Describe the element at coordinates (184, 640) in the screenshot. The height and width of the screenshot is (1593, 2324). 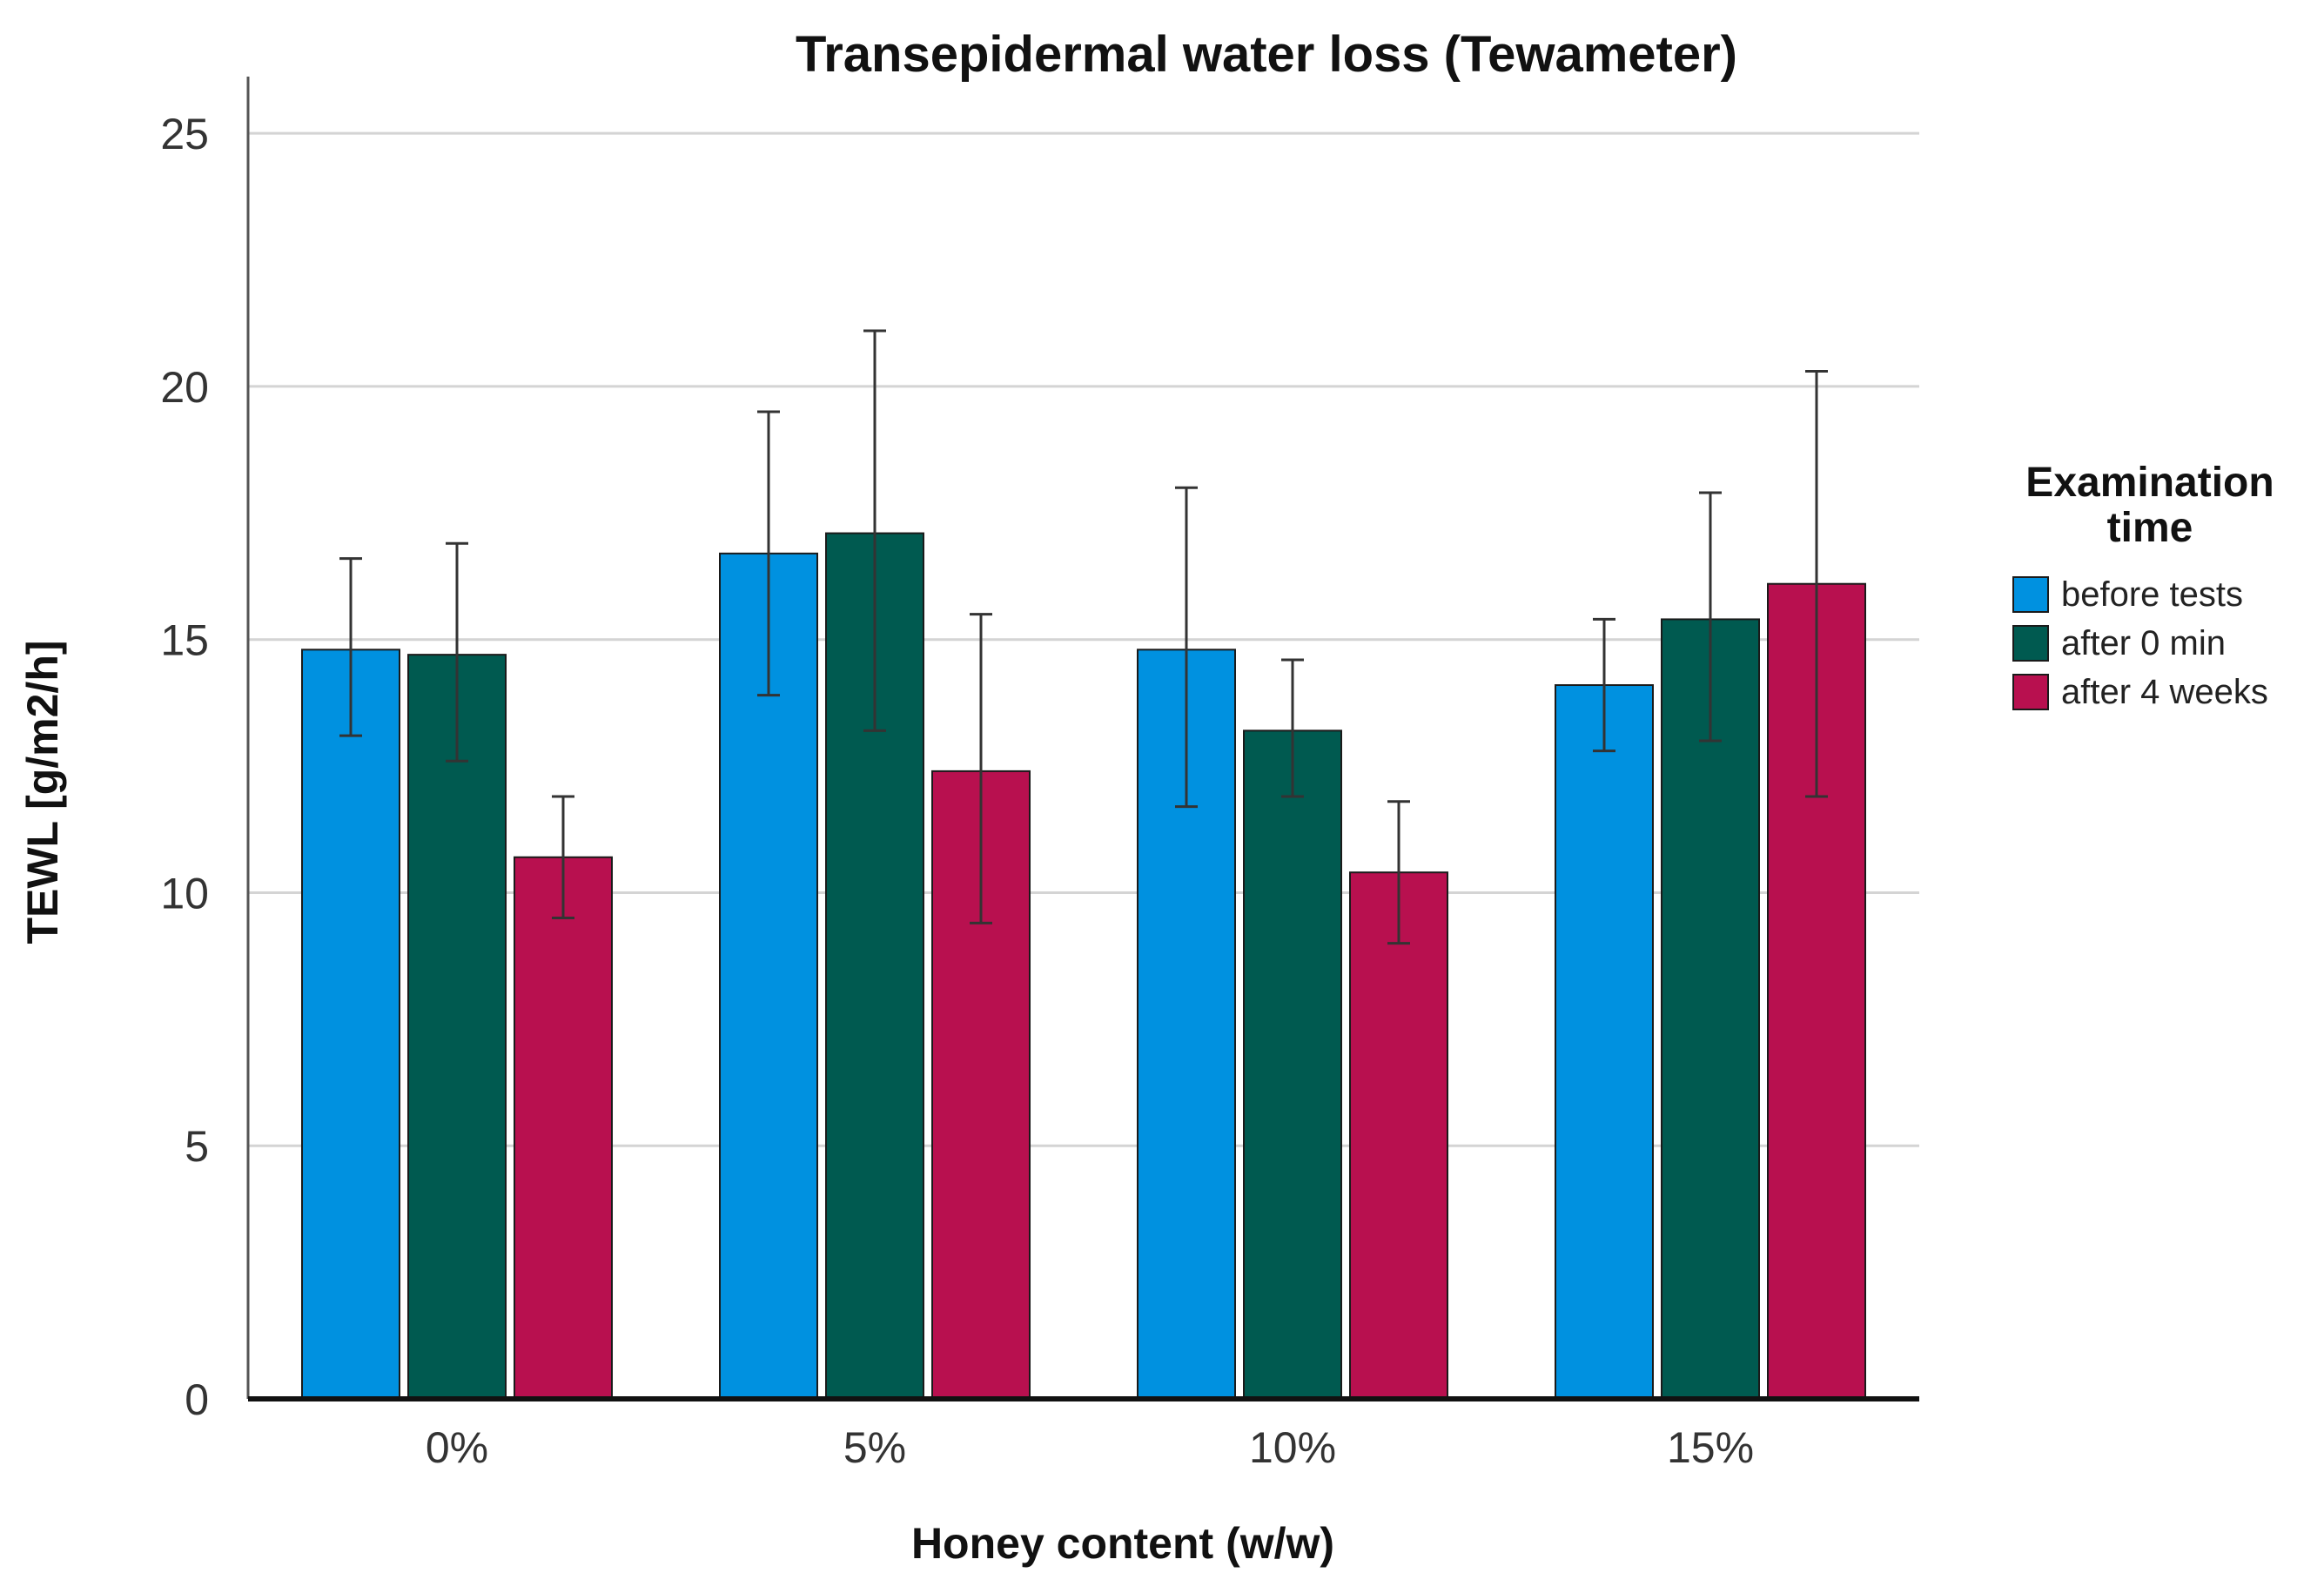
I see `y-tick-label-15: 15` at that location.